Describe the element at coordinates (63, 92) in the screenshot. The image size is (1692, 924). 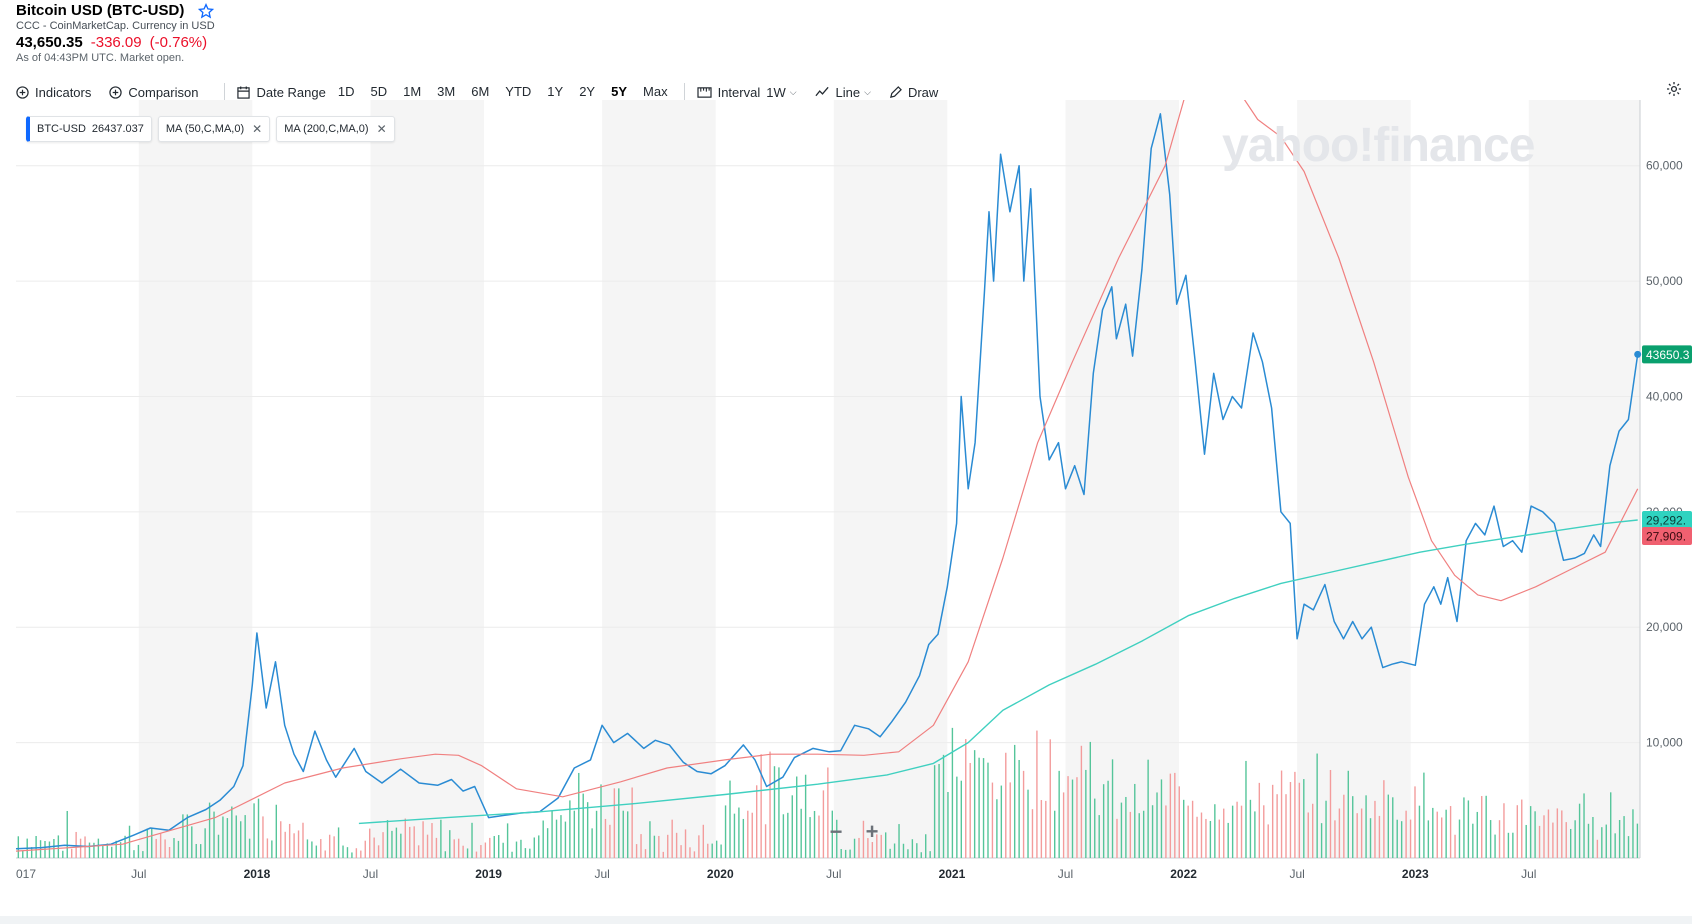
I see `indicators-label: Indicators` at that location.